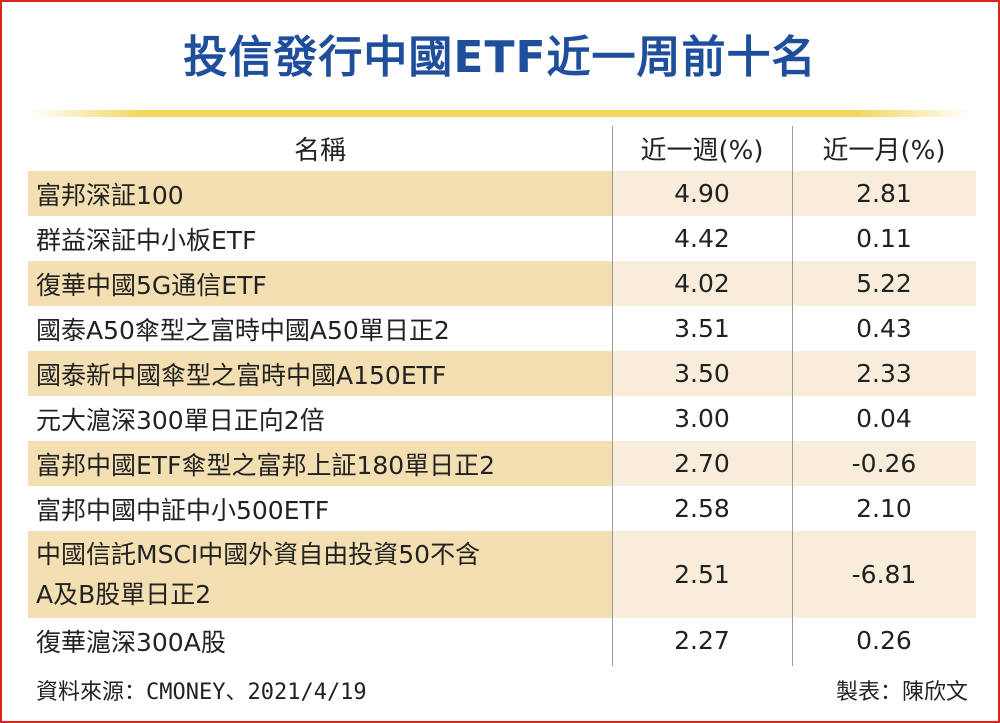 The image size is (1000, 723). Describe the element at coordinates (502, 148) in the screenshot. I see `table-header-row: 名稱 近一週(%) 近一月(%)` at that location.